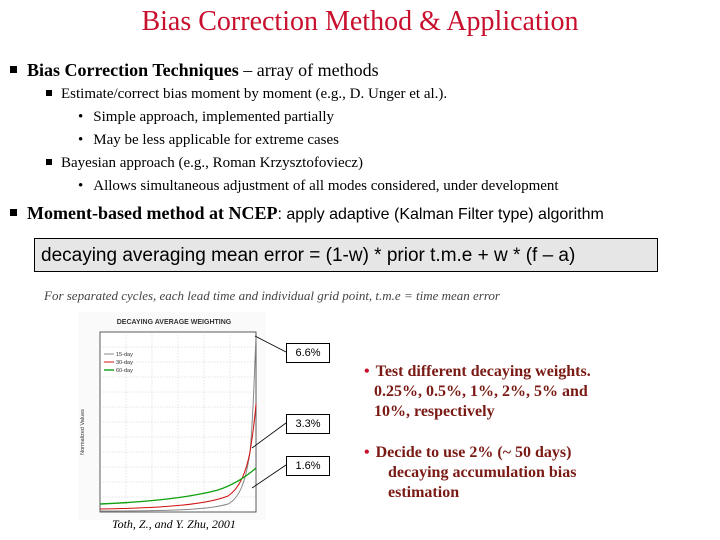 This screenshot has height=540, width=720. I want to click on sub-sub-bullet: • Simple approach, implemented partially, so click(206, 117).